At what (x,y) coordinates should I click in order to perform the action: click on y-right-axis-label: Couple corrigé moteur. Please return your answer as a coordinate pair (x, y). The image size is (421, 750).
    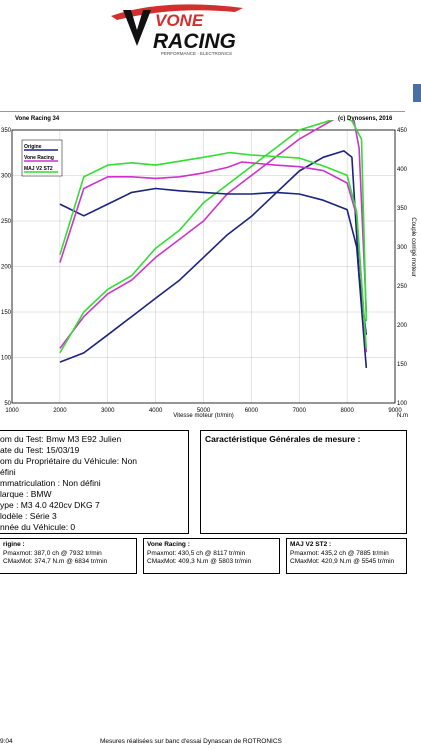
    Looking at the image, I should click on (413, 246).